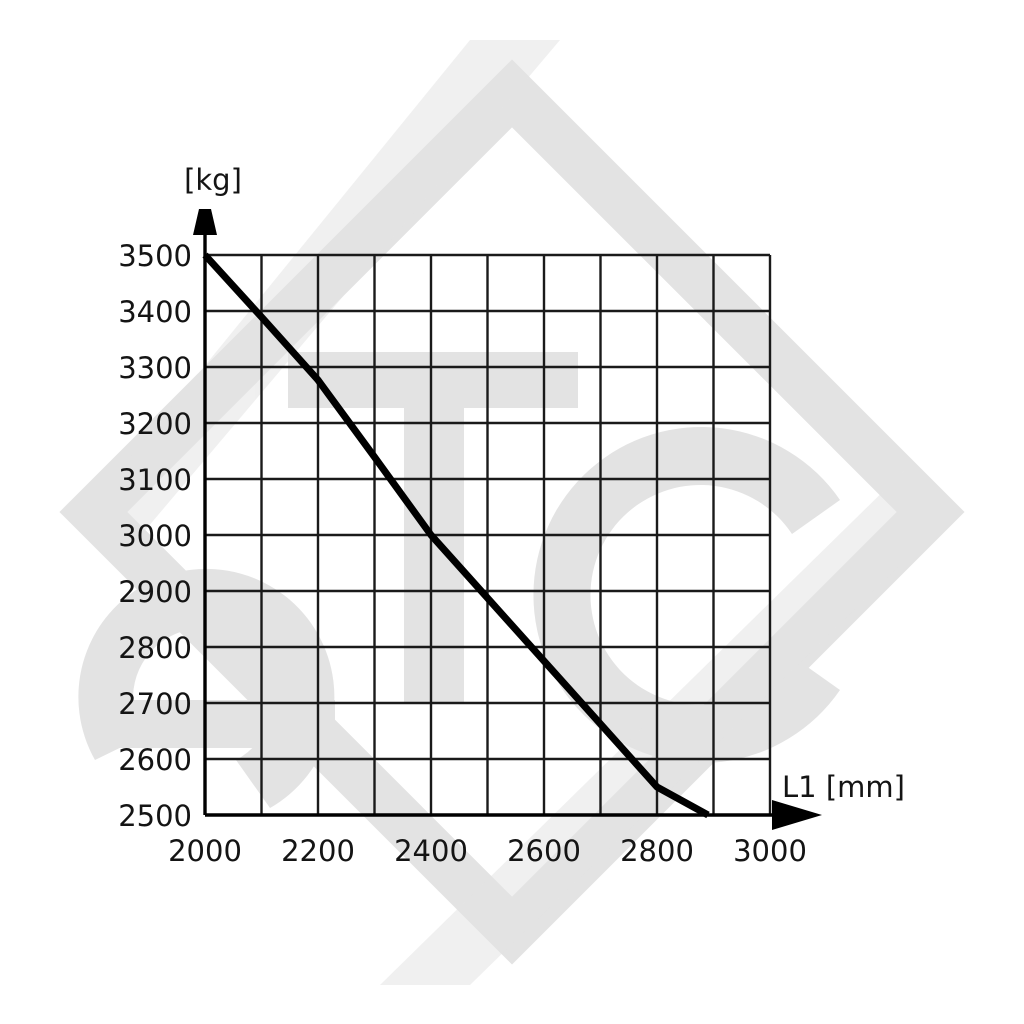  What do you see at coordinates (155, 424) in the screenshot?
I see `y-tick-label: 3200` at bounding box center [155, 424].